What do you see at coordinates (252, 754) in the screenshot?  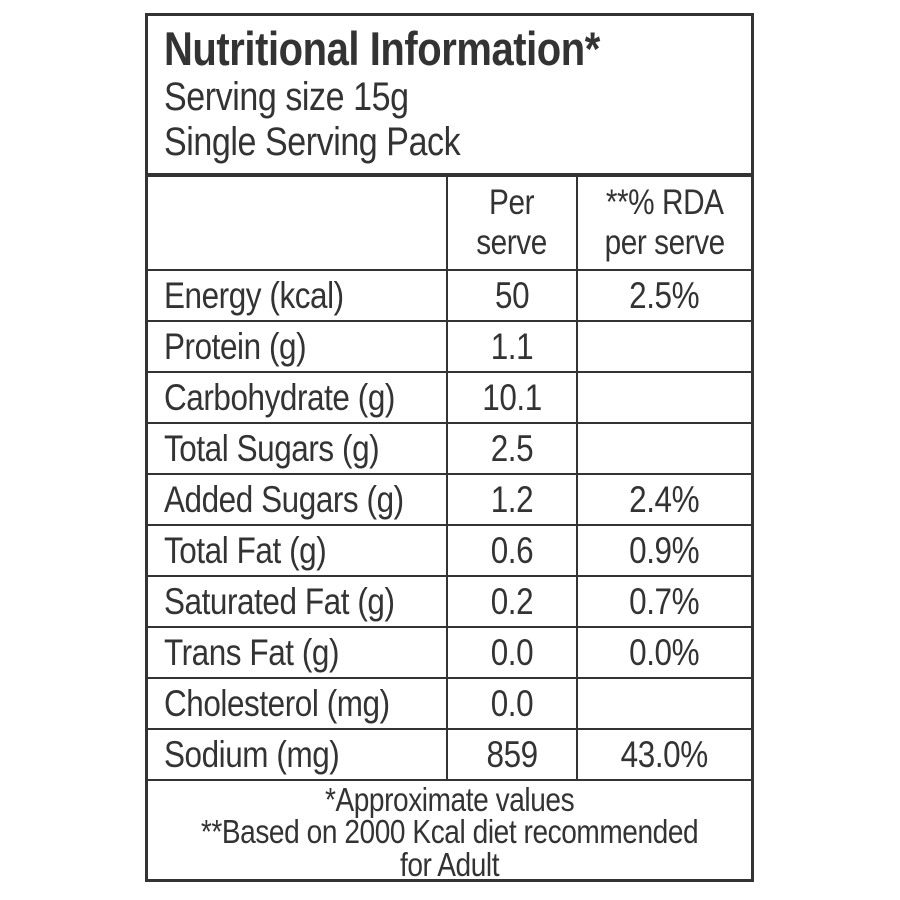 I see `nutrient-label: Sodium (mg)` at bounding box center [252, 754].